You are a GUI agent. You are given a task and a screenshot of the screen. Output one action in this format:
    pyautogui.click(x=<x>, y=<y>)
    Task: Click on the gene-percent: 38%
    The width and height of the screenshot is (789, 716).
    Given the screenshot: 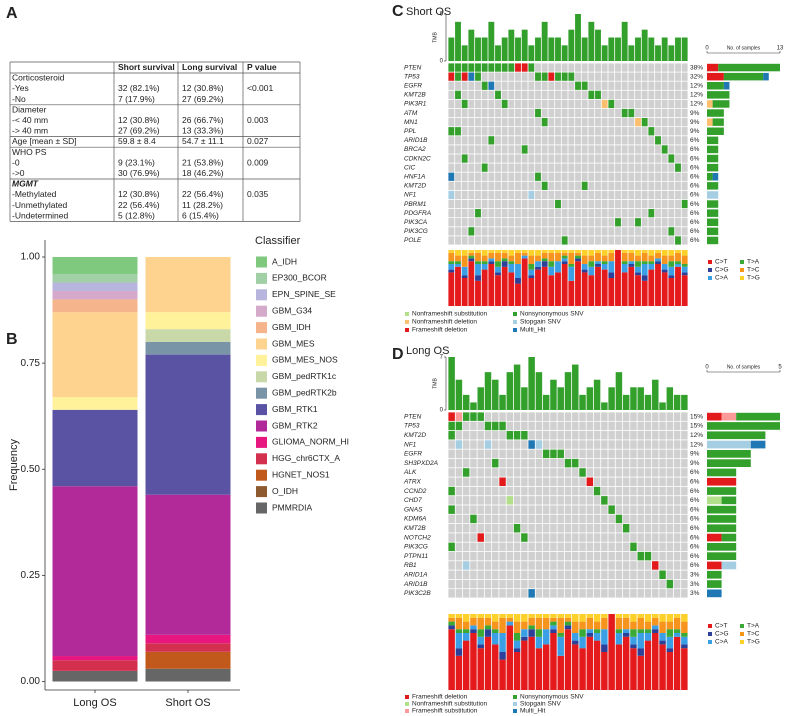 What is the action you would take?
    pyautogui.click(x=696, y=67)
    